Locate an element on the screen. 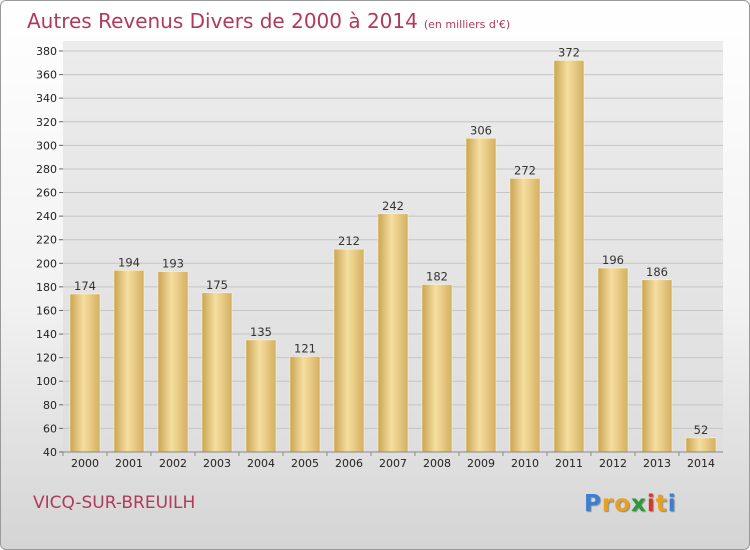 This screenshot has width=750, height=550. y-tick-label: 260 is located at coordinates (46, 193).